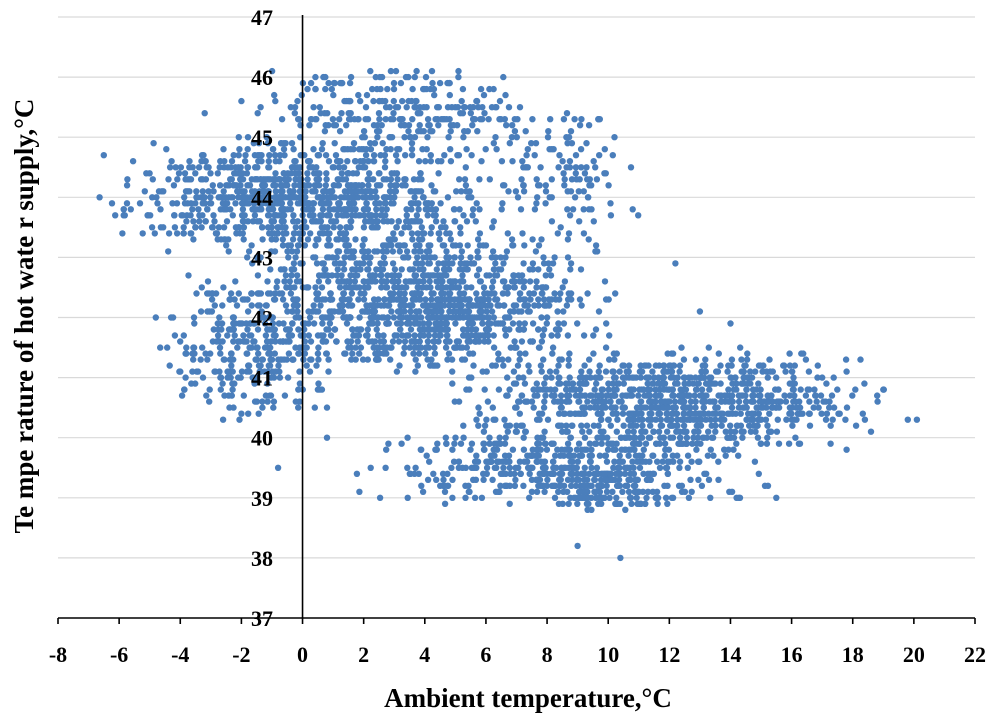  I want to click on x-tick-label: 18, so click(853, 654).